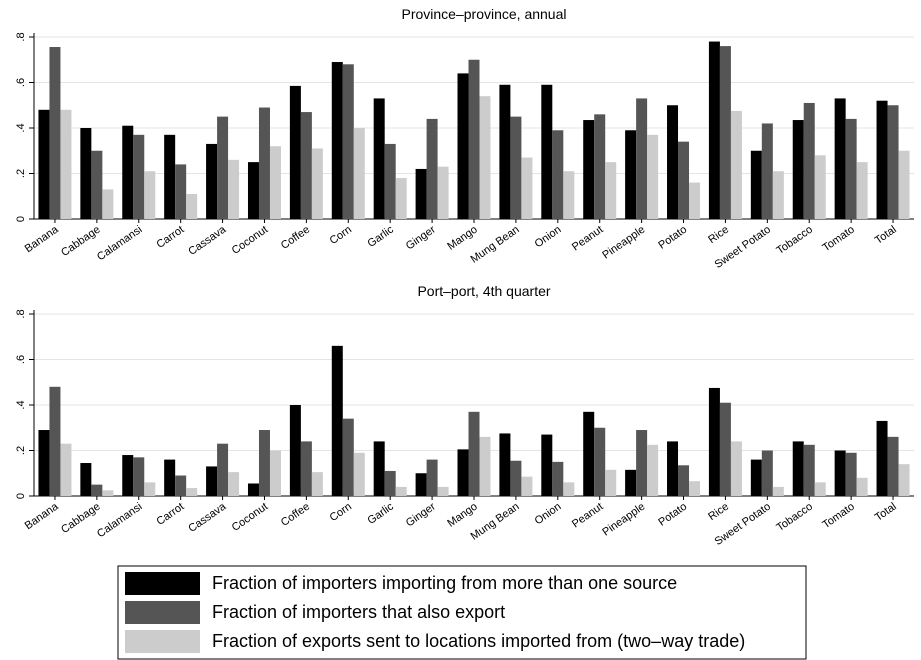  I want to click on x-tick-label: Banana, so click(42, 239).